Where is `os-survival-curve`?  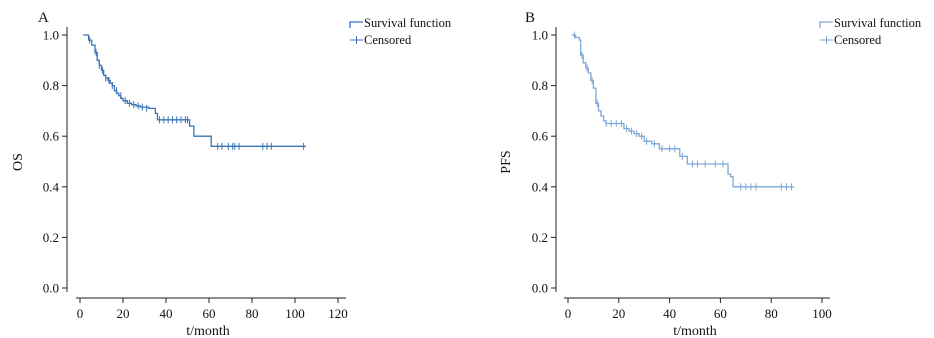
os-survival-curve is located at coordinates (194, 90).